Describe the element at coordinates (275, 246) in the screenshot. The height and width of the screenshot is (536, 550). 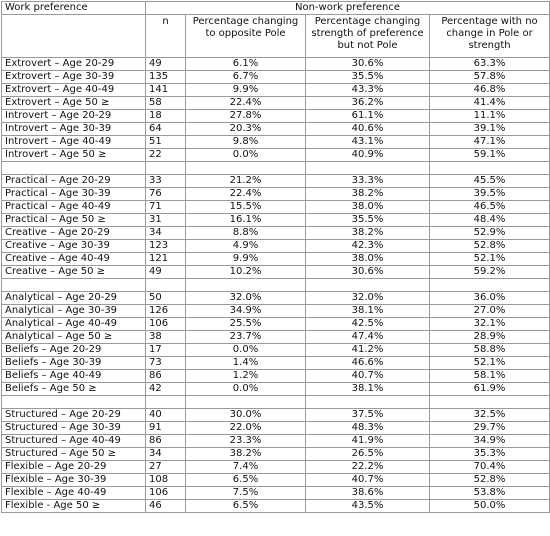
I see `table-row: Creative – Age 30-39 123 4.9% 42.3% 52.8%` at that location.